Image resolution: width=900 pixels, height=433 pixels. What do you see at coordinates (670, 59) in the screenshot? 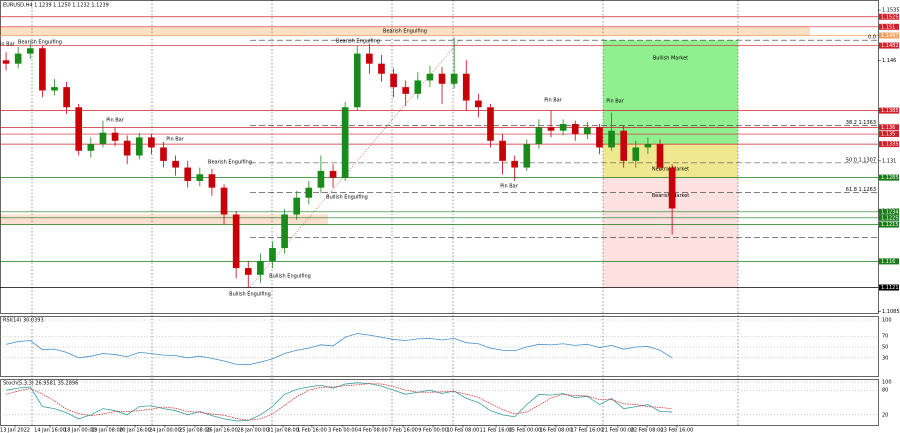
I see `zone-label: Bullish Market` at bounding box center [670, 59].